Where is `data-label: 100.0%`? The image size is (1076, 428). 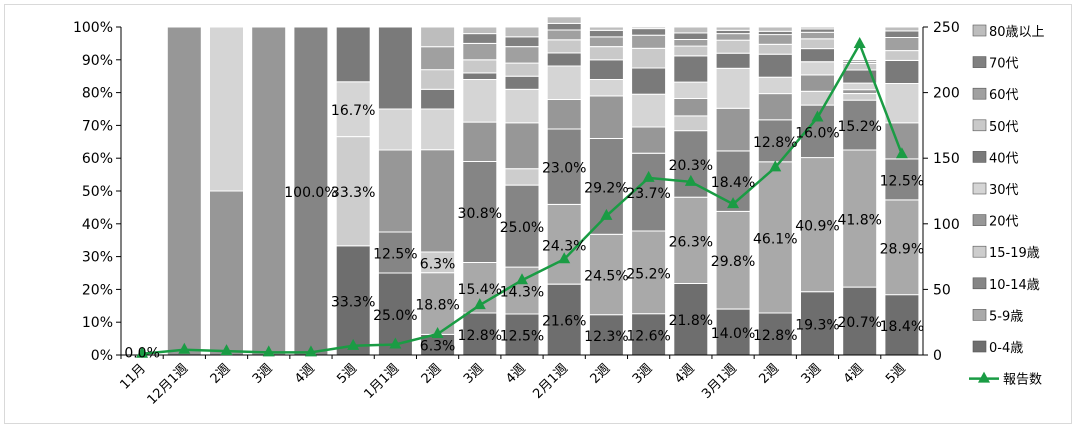
data-label: 100.0% is located at coordinates (310, 193).